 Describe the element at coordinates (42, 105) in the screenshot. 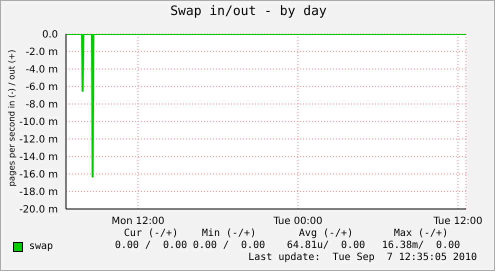

I see `y-tick-label: -8.0 m` at that location.